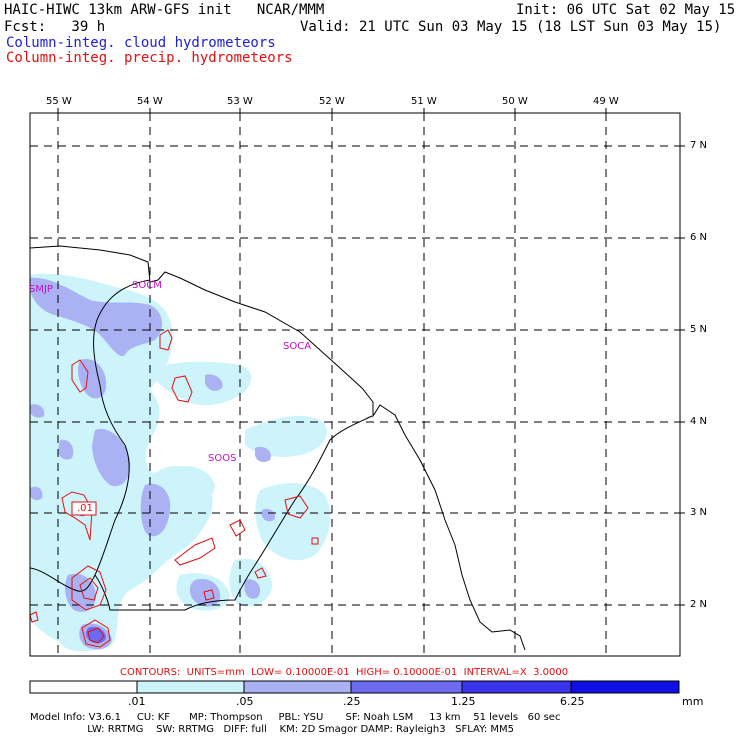 This screenshot has height=740, width=740. I want to click on lat-label-5n: 5 N, so click(699, 329).